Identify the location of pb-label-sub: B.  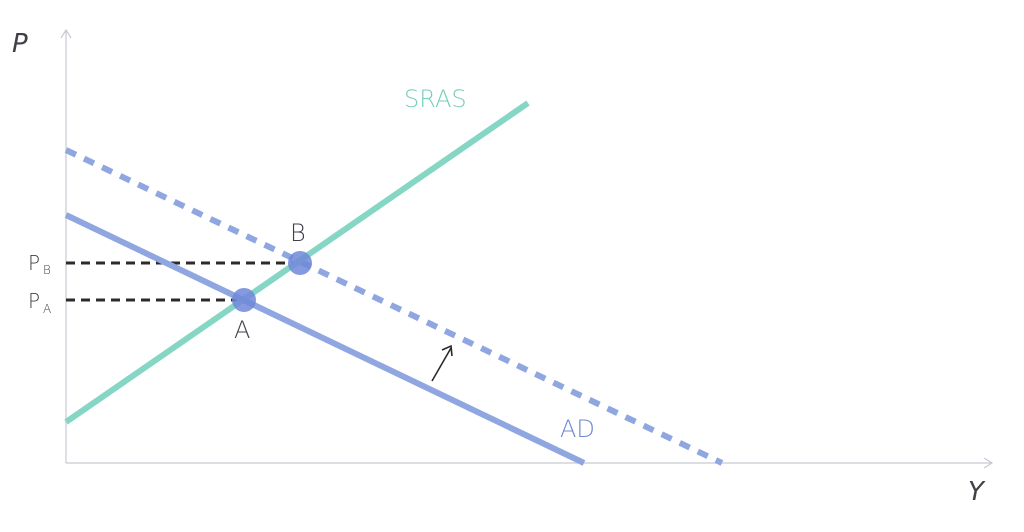
(47, 270).